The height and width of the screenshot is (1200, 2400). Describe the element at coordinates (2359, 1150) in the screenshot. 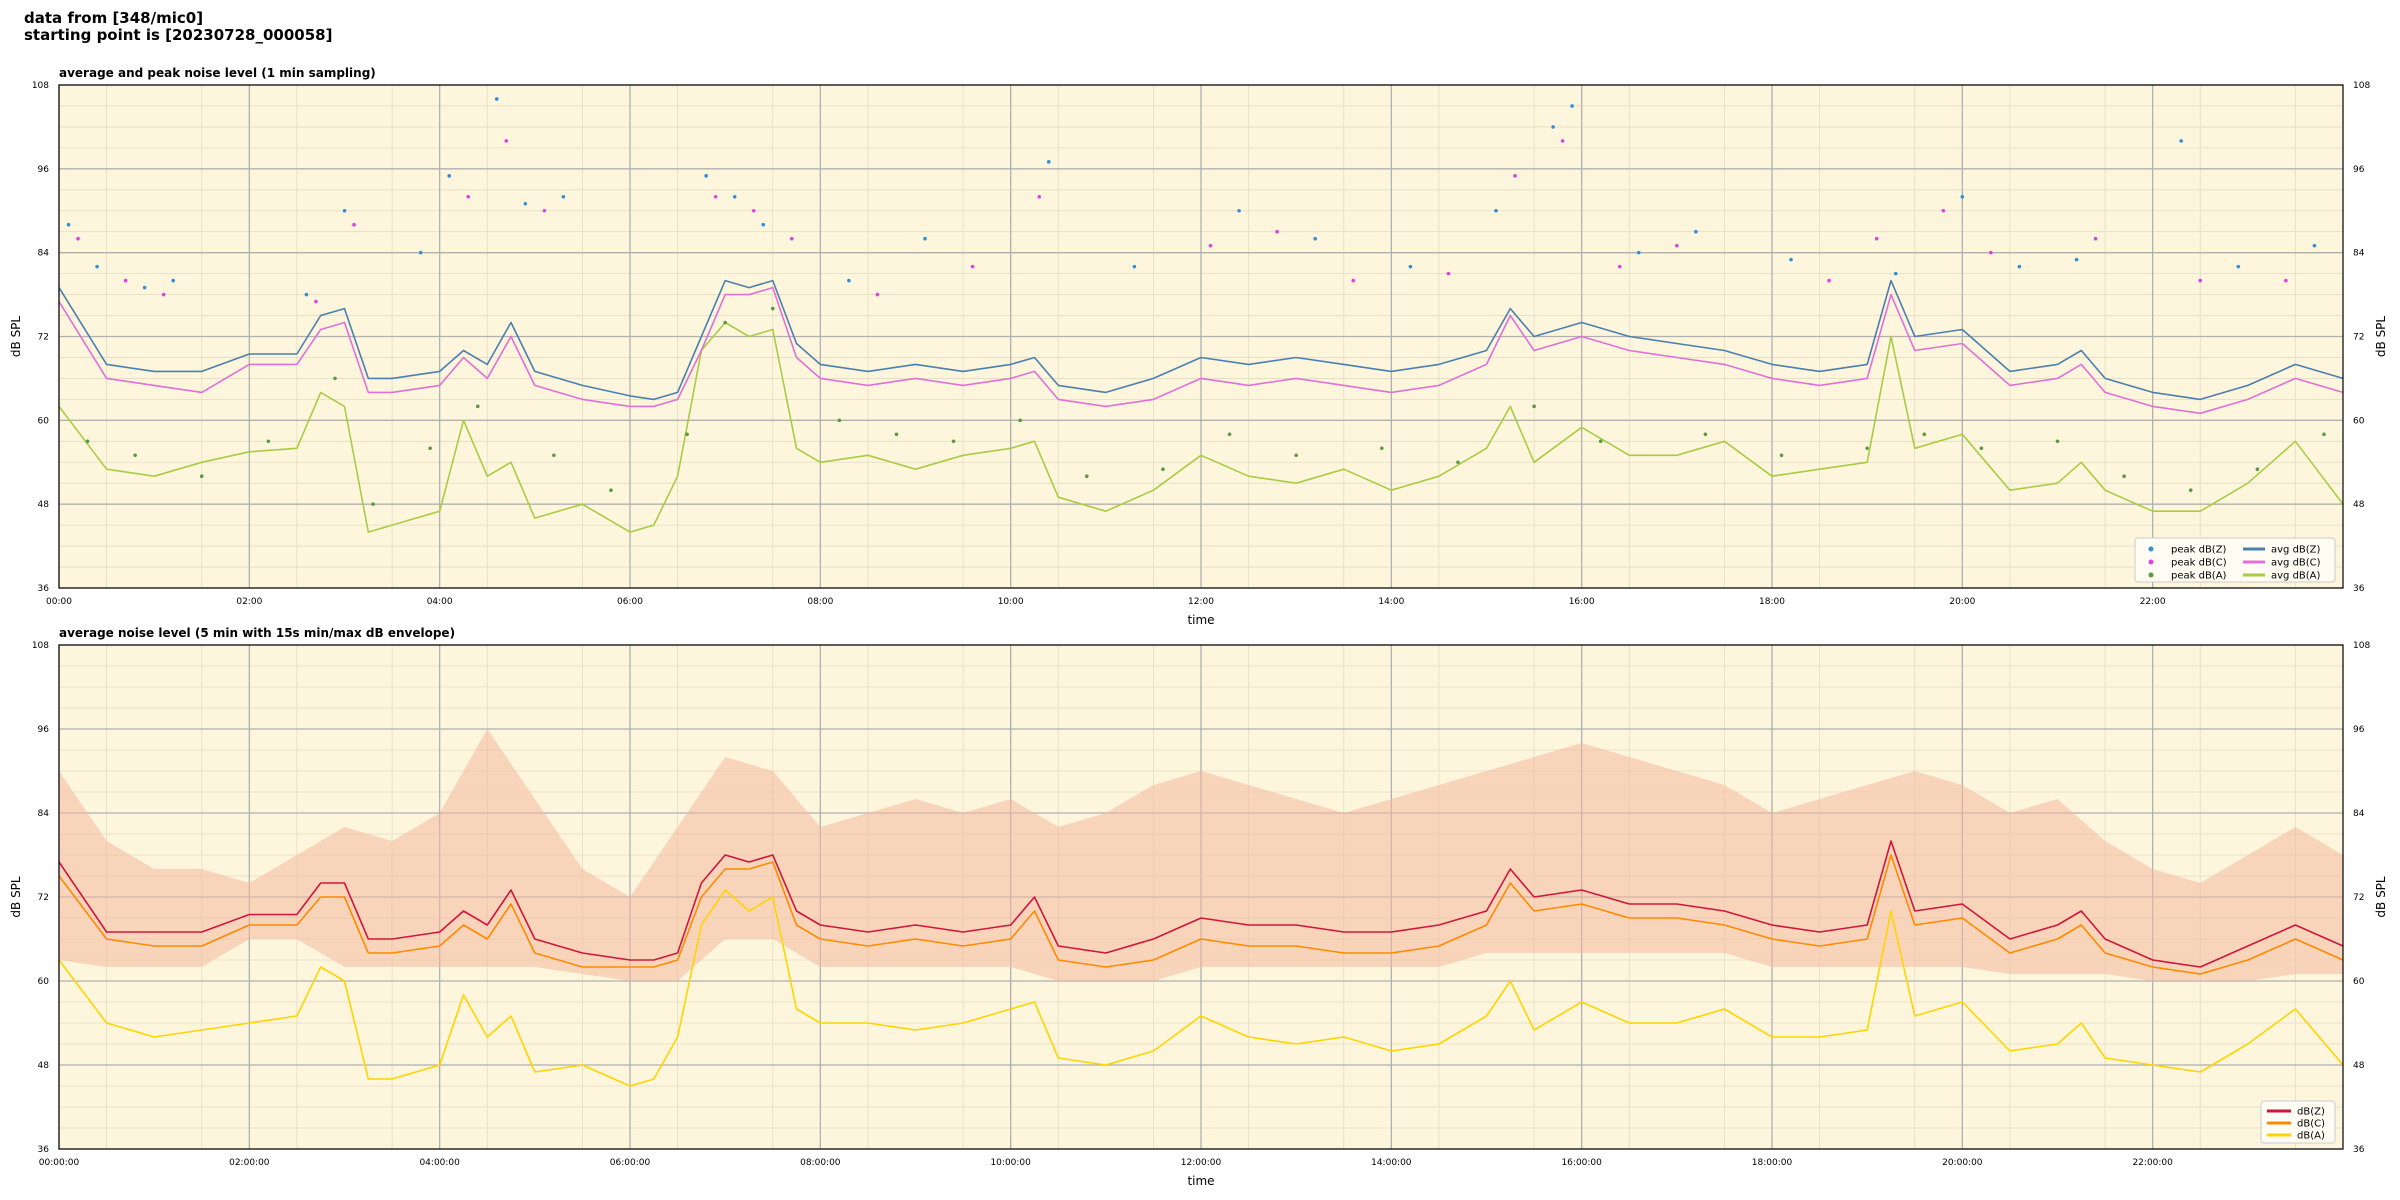

I see `y-tick-label-right: 36` at that location.